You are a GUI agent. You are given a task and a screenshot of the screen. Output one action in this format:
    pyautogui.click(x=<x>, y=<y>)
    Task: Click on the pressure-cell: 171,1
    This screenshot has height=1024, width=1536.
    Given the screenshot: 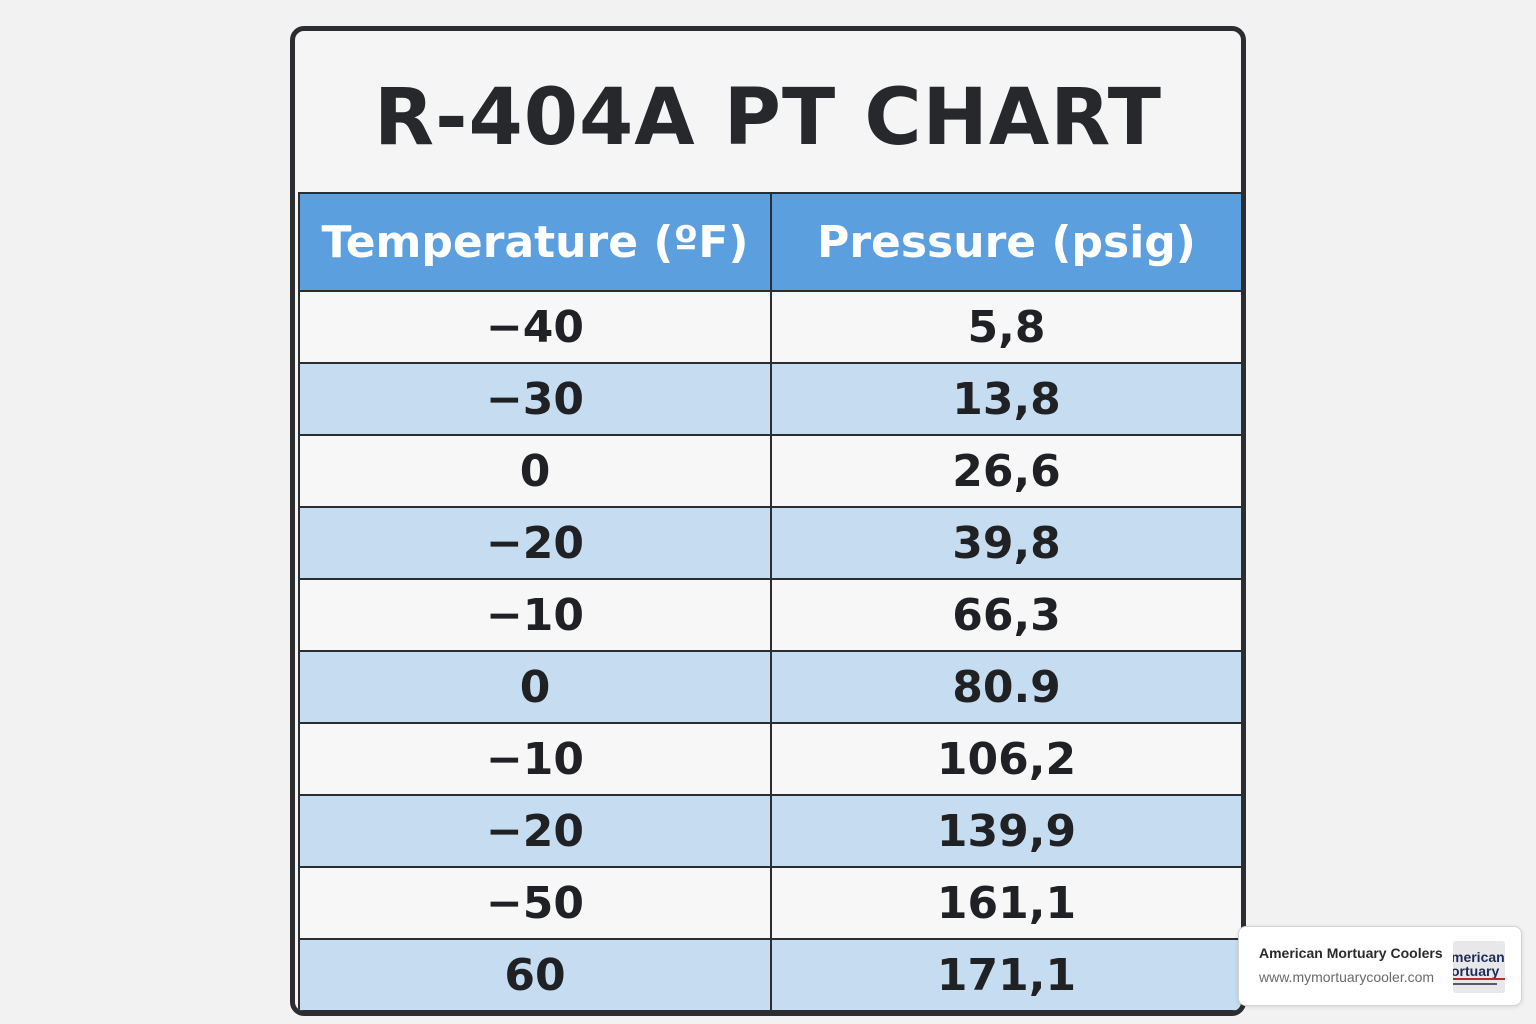 What is the action you would take?
    pyautogui.click(x=1005, y=974)
    